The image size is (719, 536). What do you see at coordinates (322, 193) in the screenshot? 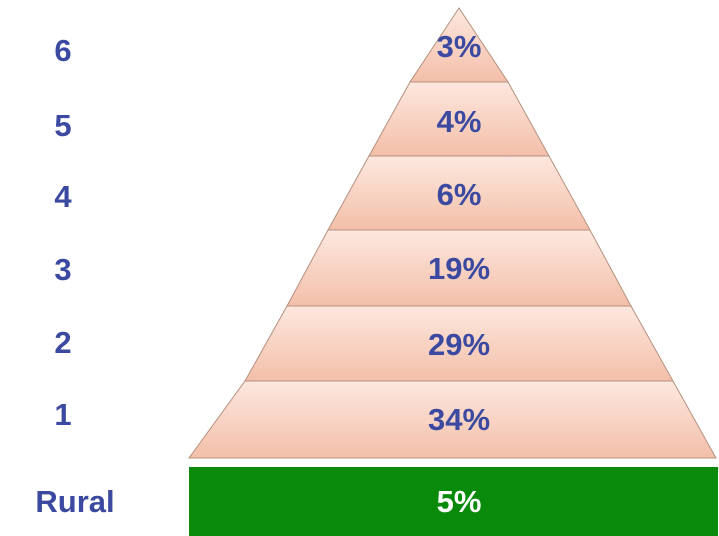
I see `tier-4: 4 6%` at bounding box center [322, 193].